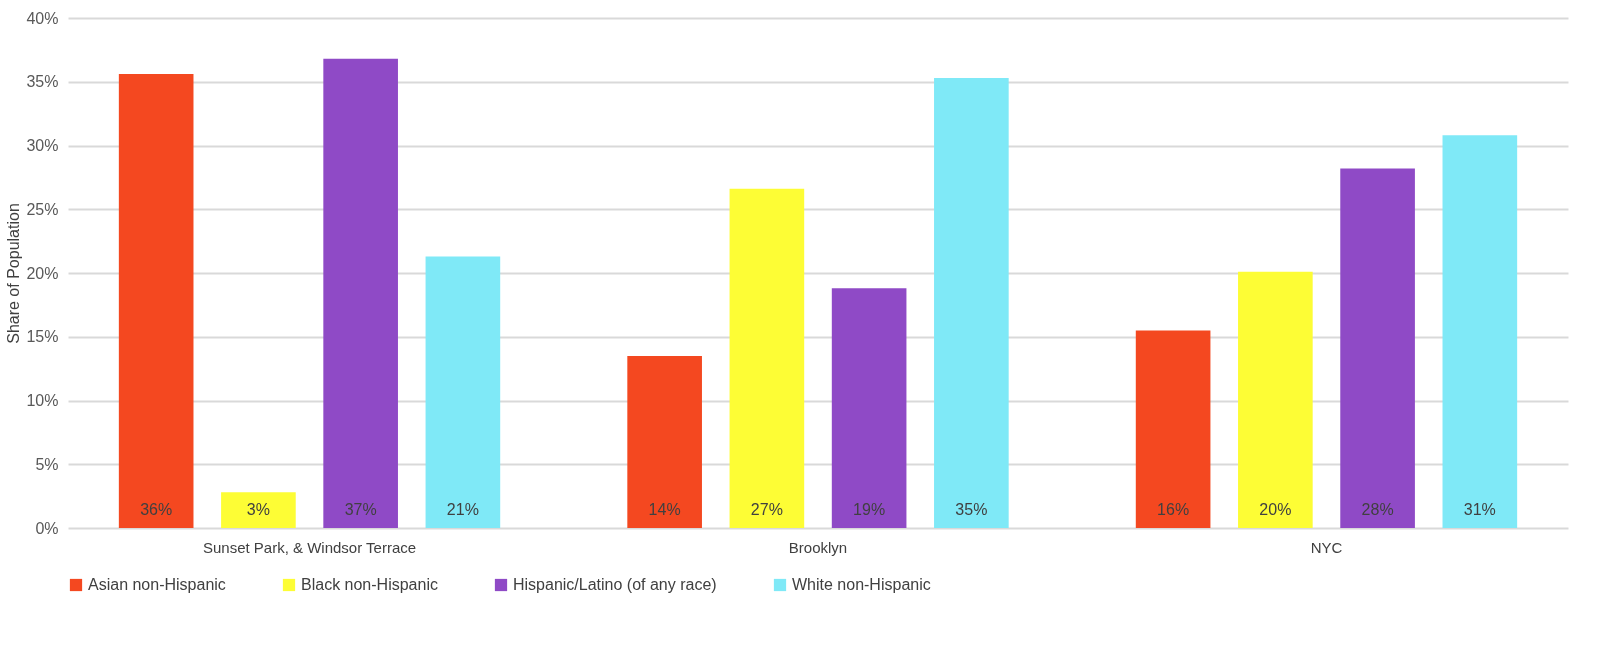  I want to click on y-tick-label: 10%, so click(42, 400).